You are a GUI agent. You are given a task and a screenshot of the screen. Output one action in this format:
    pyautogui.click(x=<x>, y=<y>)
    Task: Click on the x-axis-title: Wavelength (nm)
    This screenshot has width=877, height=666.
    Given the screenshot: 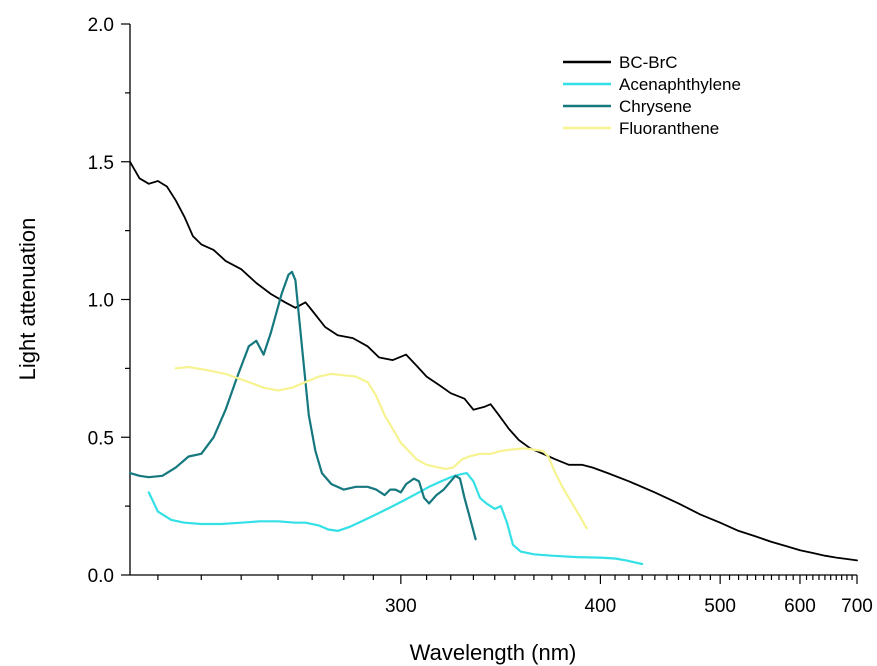 What is the action you would take?
    pyautogui.click(x=493, y=652)
    